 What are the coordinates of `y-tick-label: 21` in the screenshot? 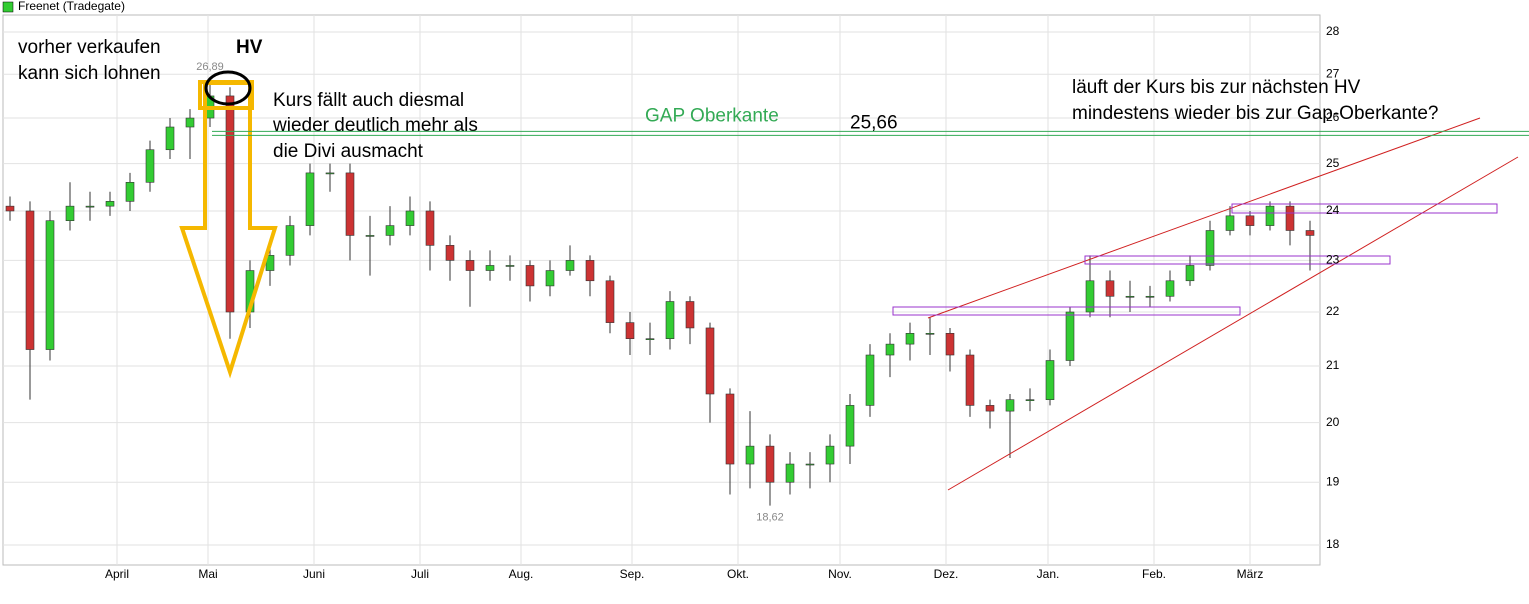 It's located at (1333, 365).